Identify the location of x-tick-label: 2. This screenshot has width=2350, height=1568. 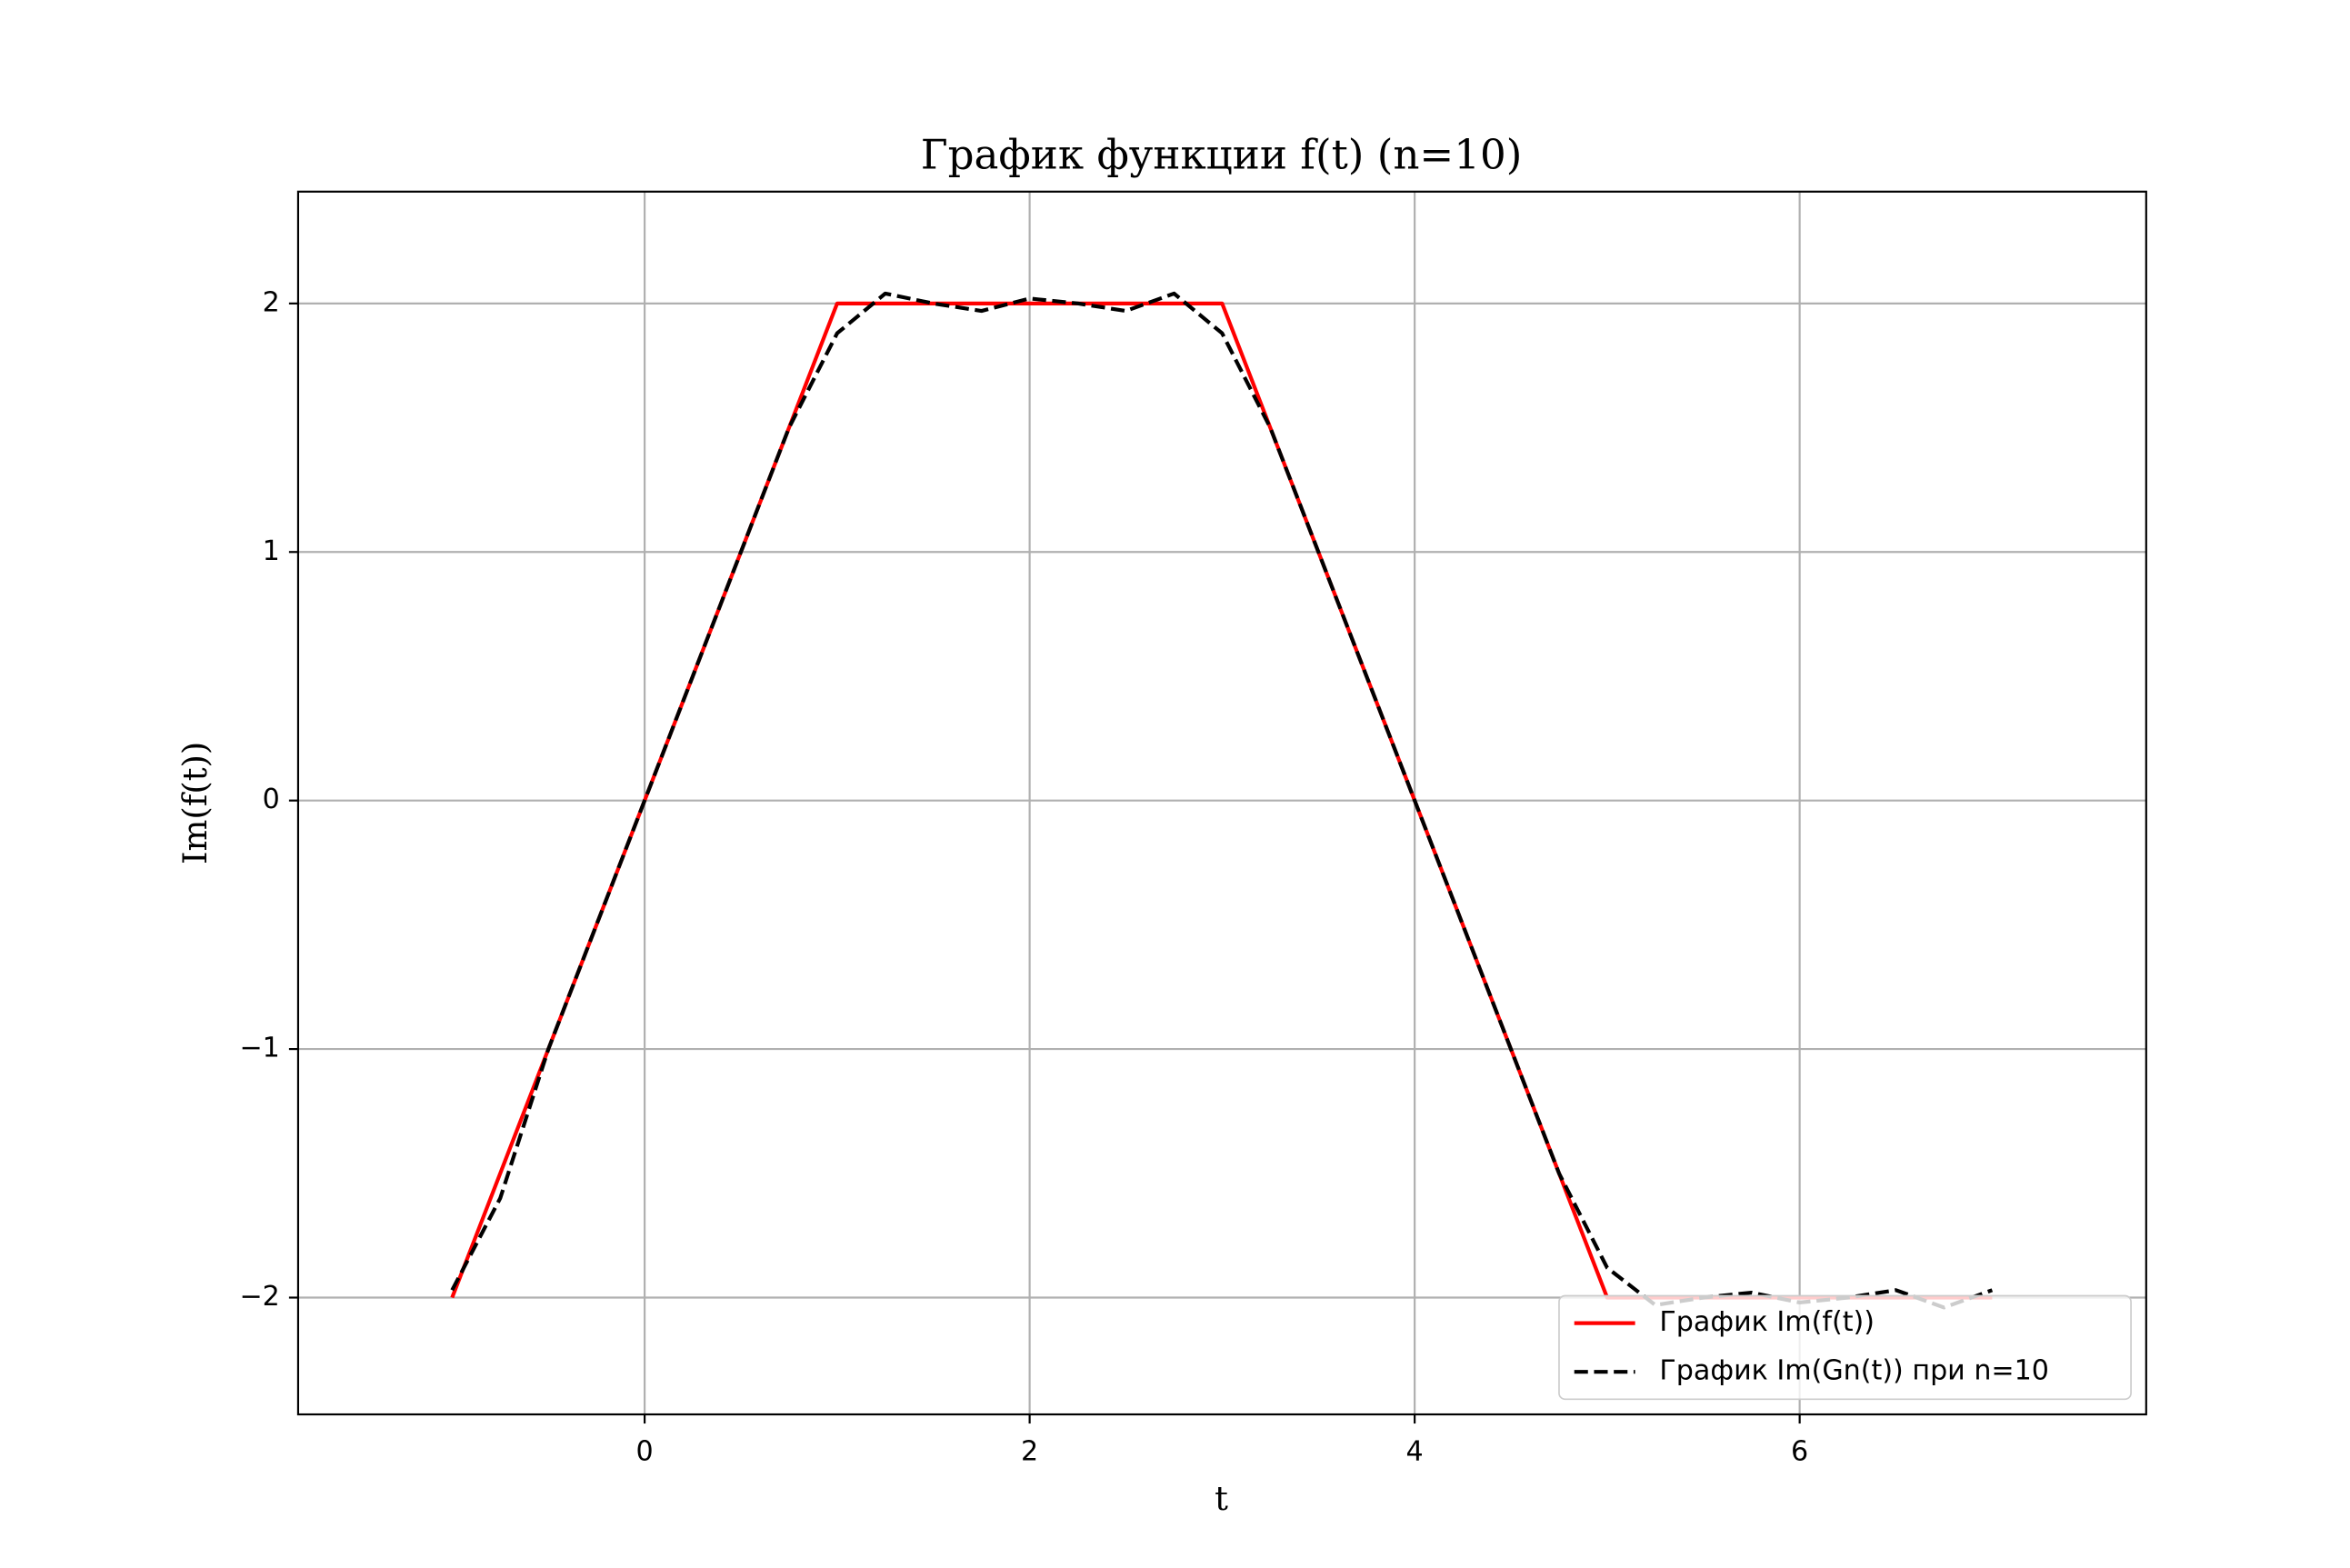
(1029, 1451).